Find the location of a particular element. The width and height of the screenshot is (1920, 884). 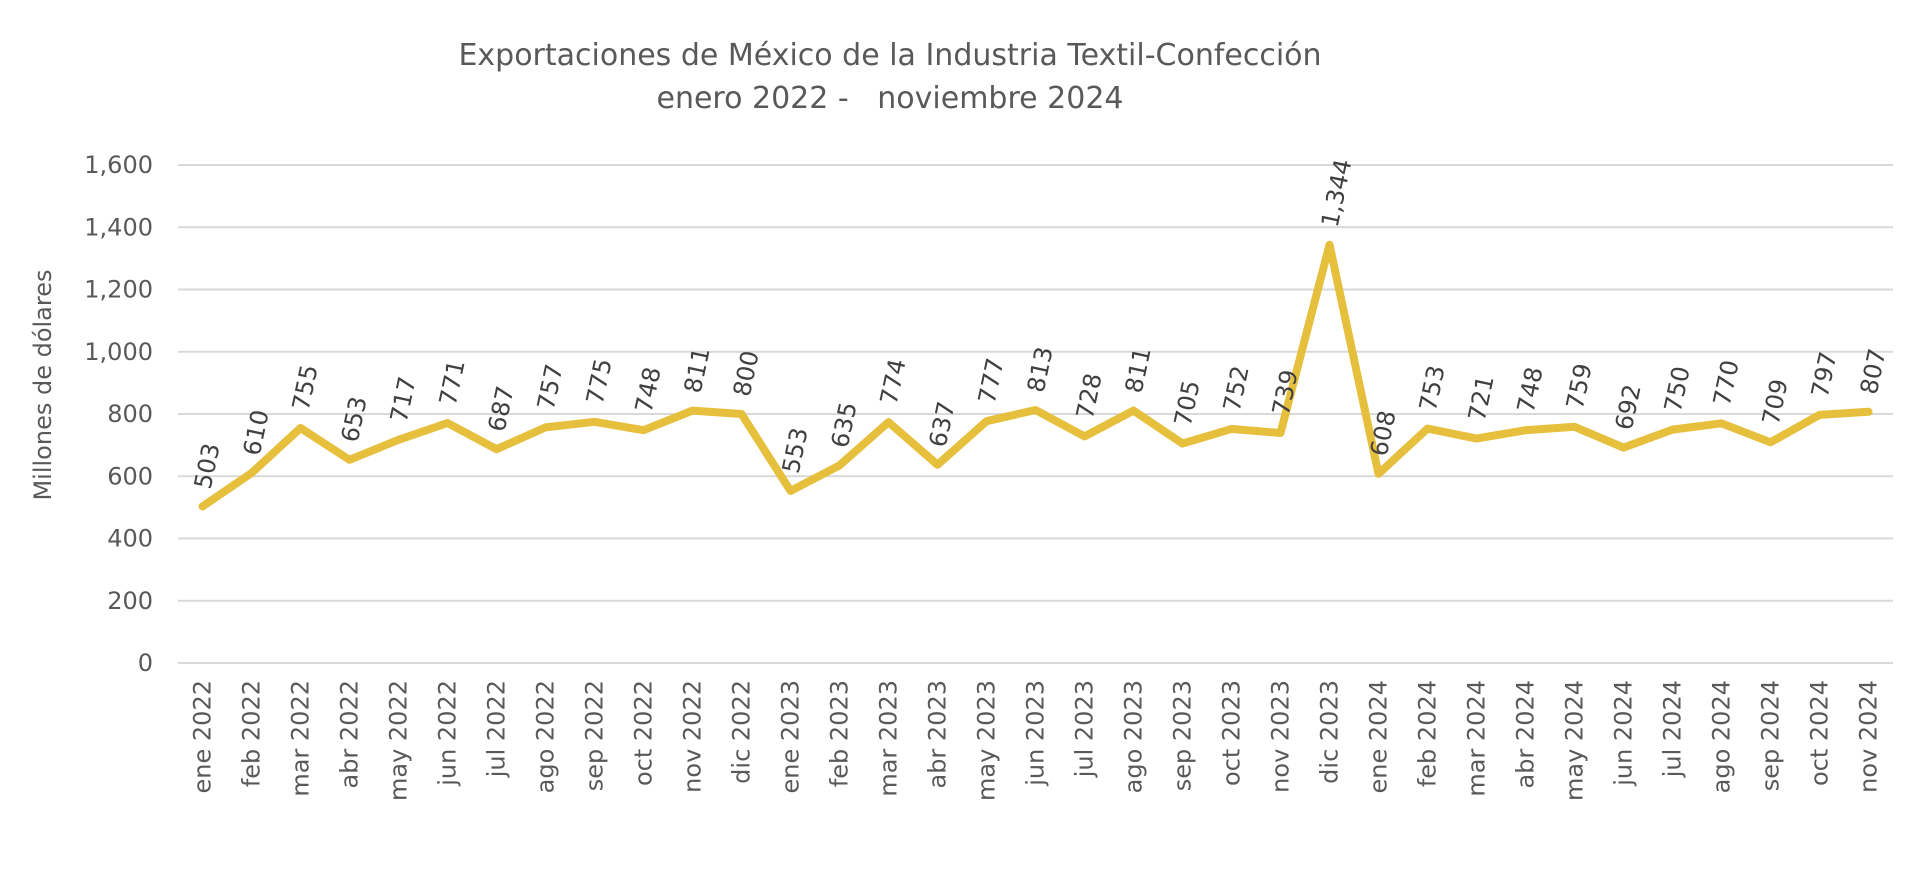

y-tick-label: 800 is located at coordinates (130, 414).